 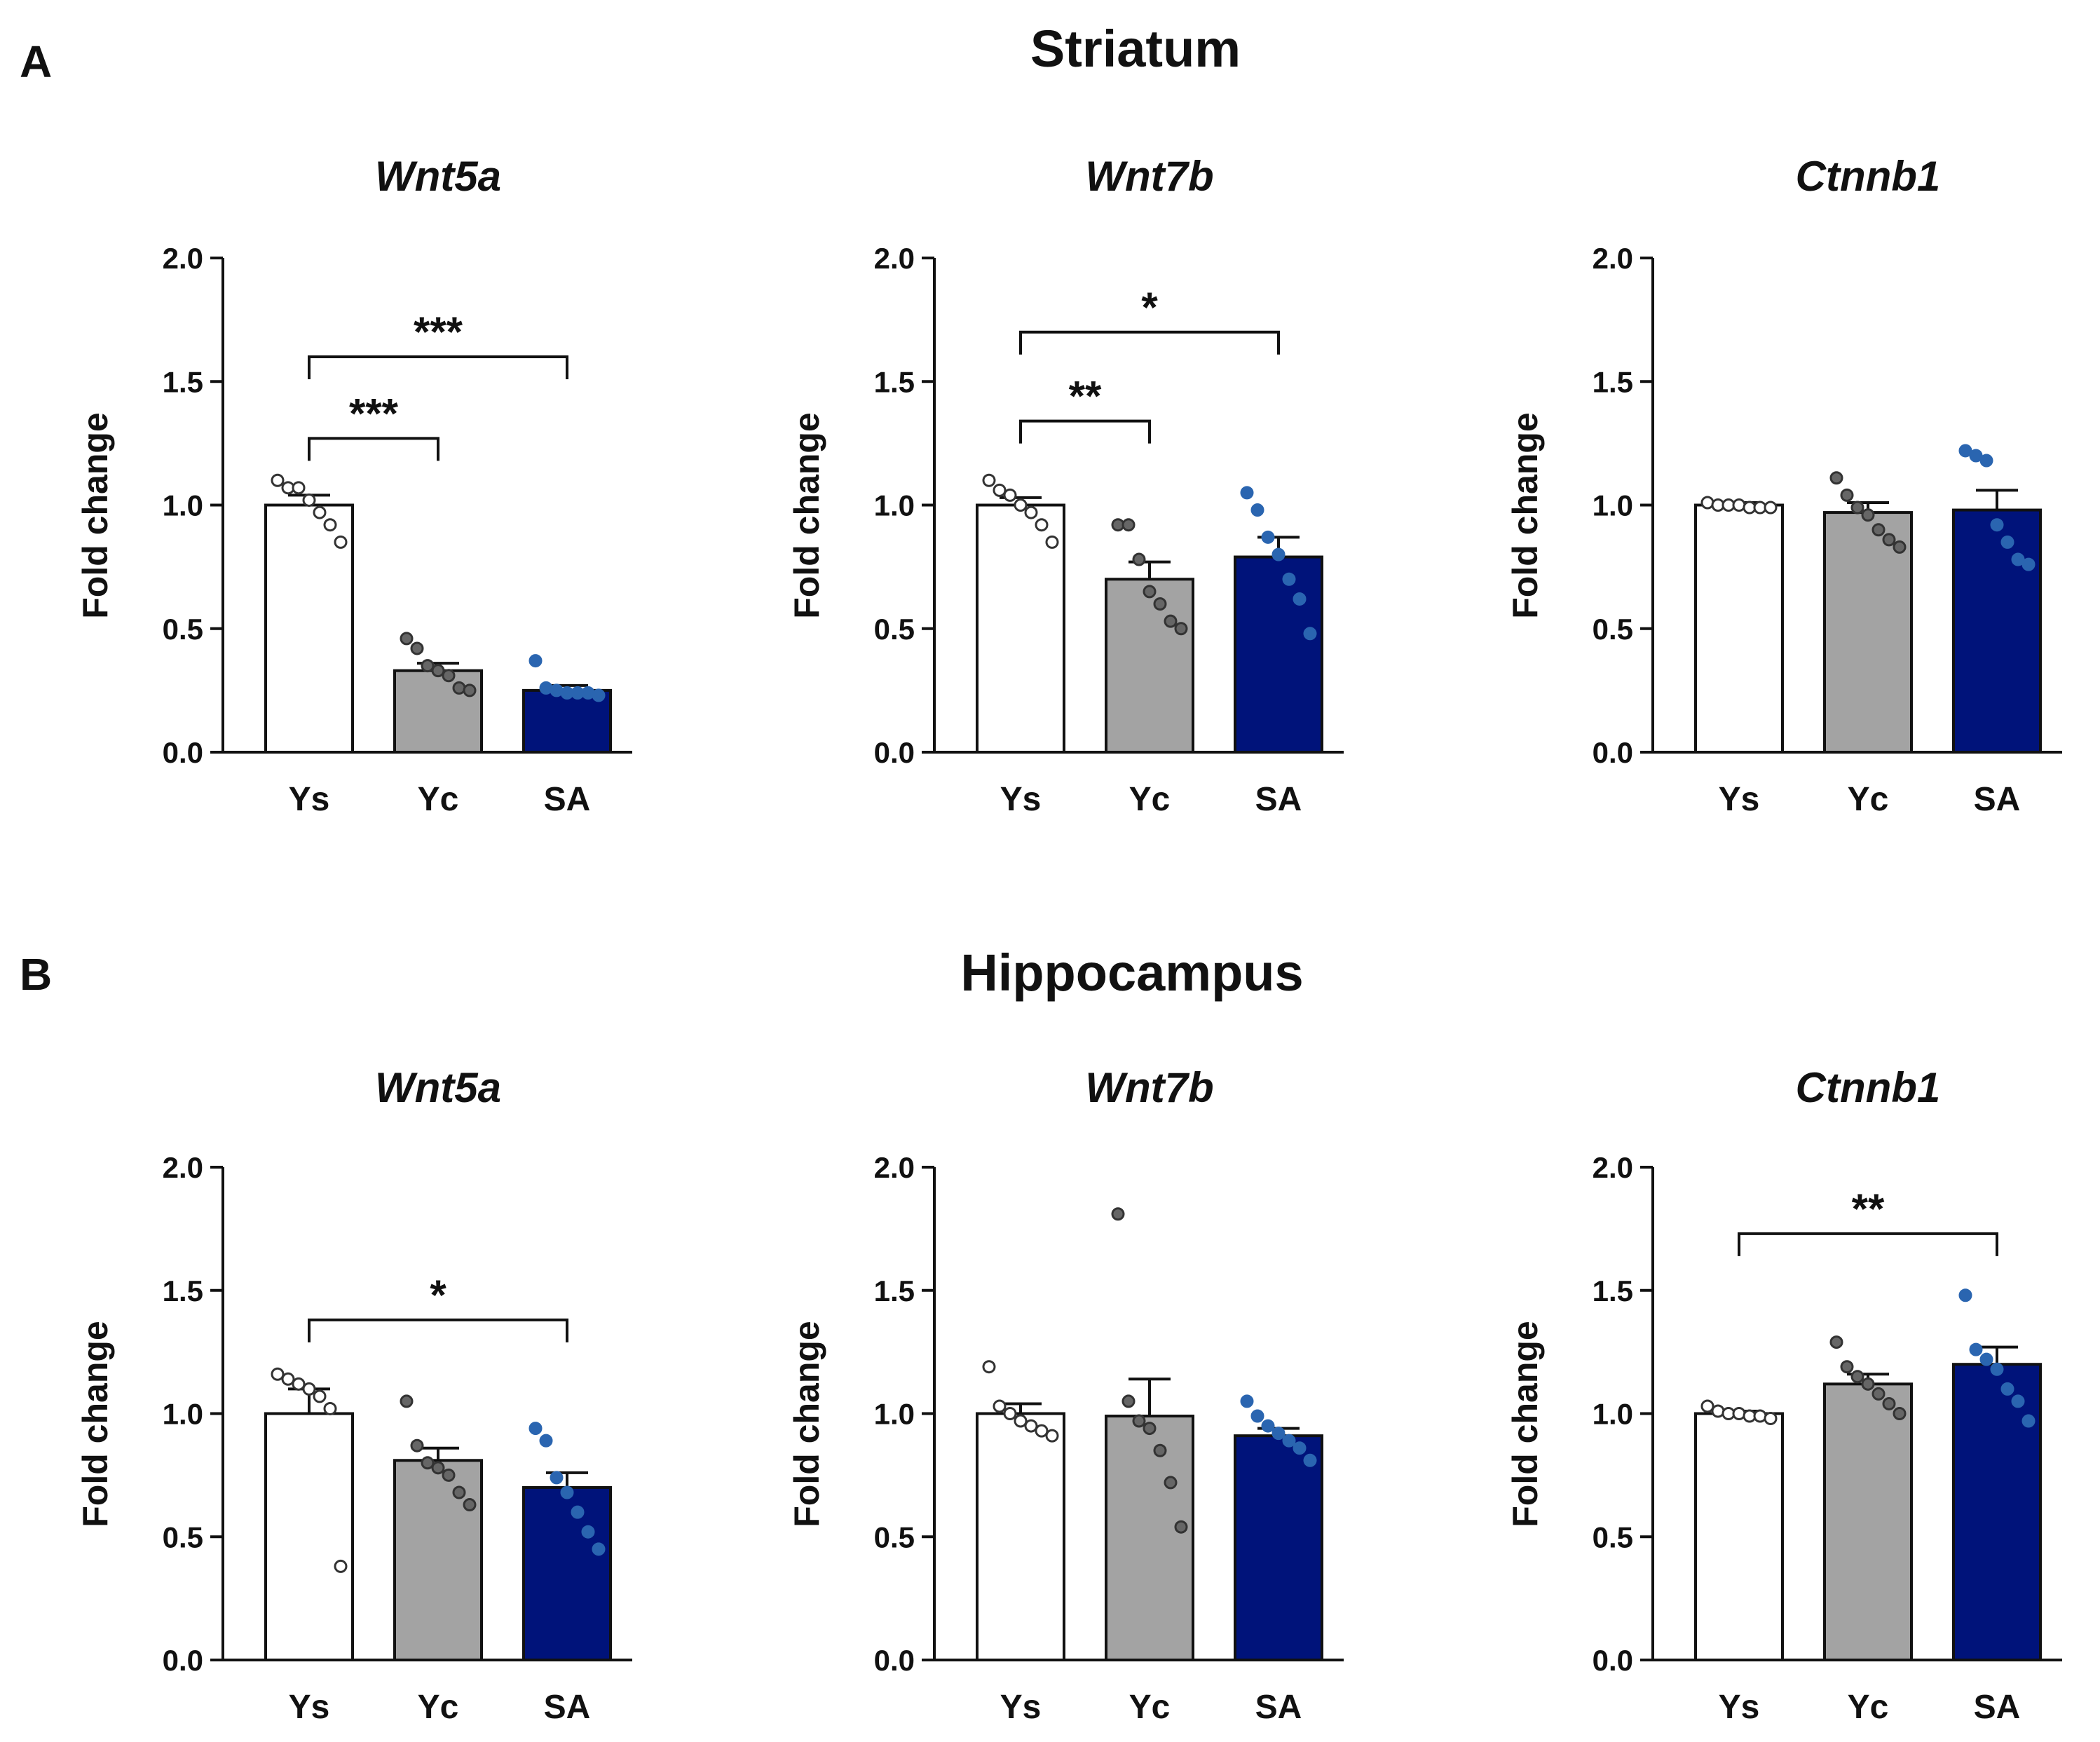 I want to click on bar-yc, so click(x=1868, y=1521).